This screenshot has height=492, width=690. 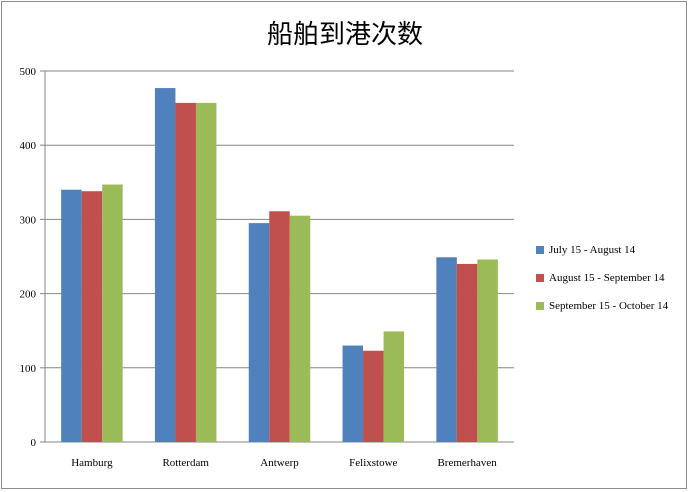 I want to click on chart-title: 船舶到港次数, so click(x=344, y=35).